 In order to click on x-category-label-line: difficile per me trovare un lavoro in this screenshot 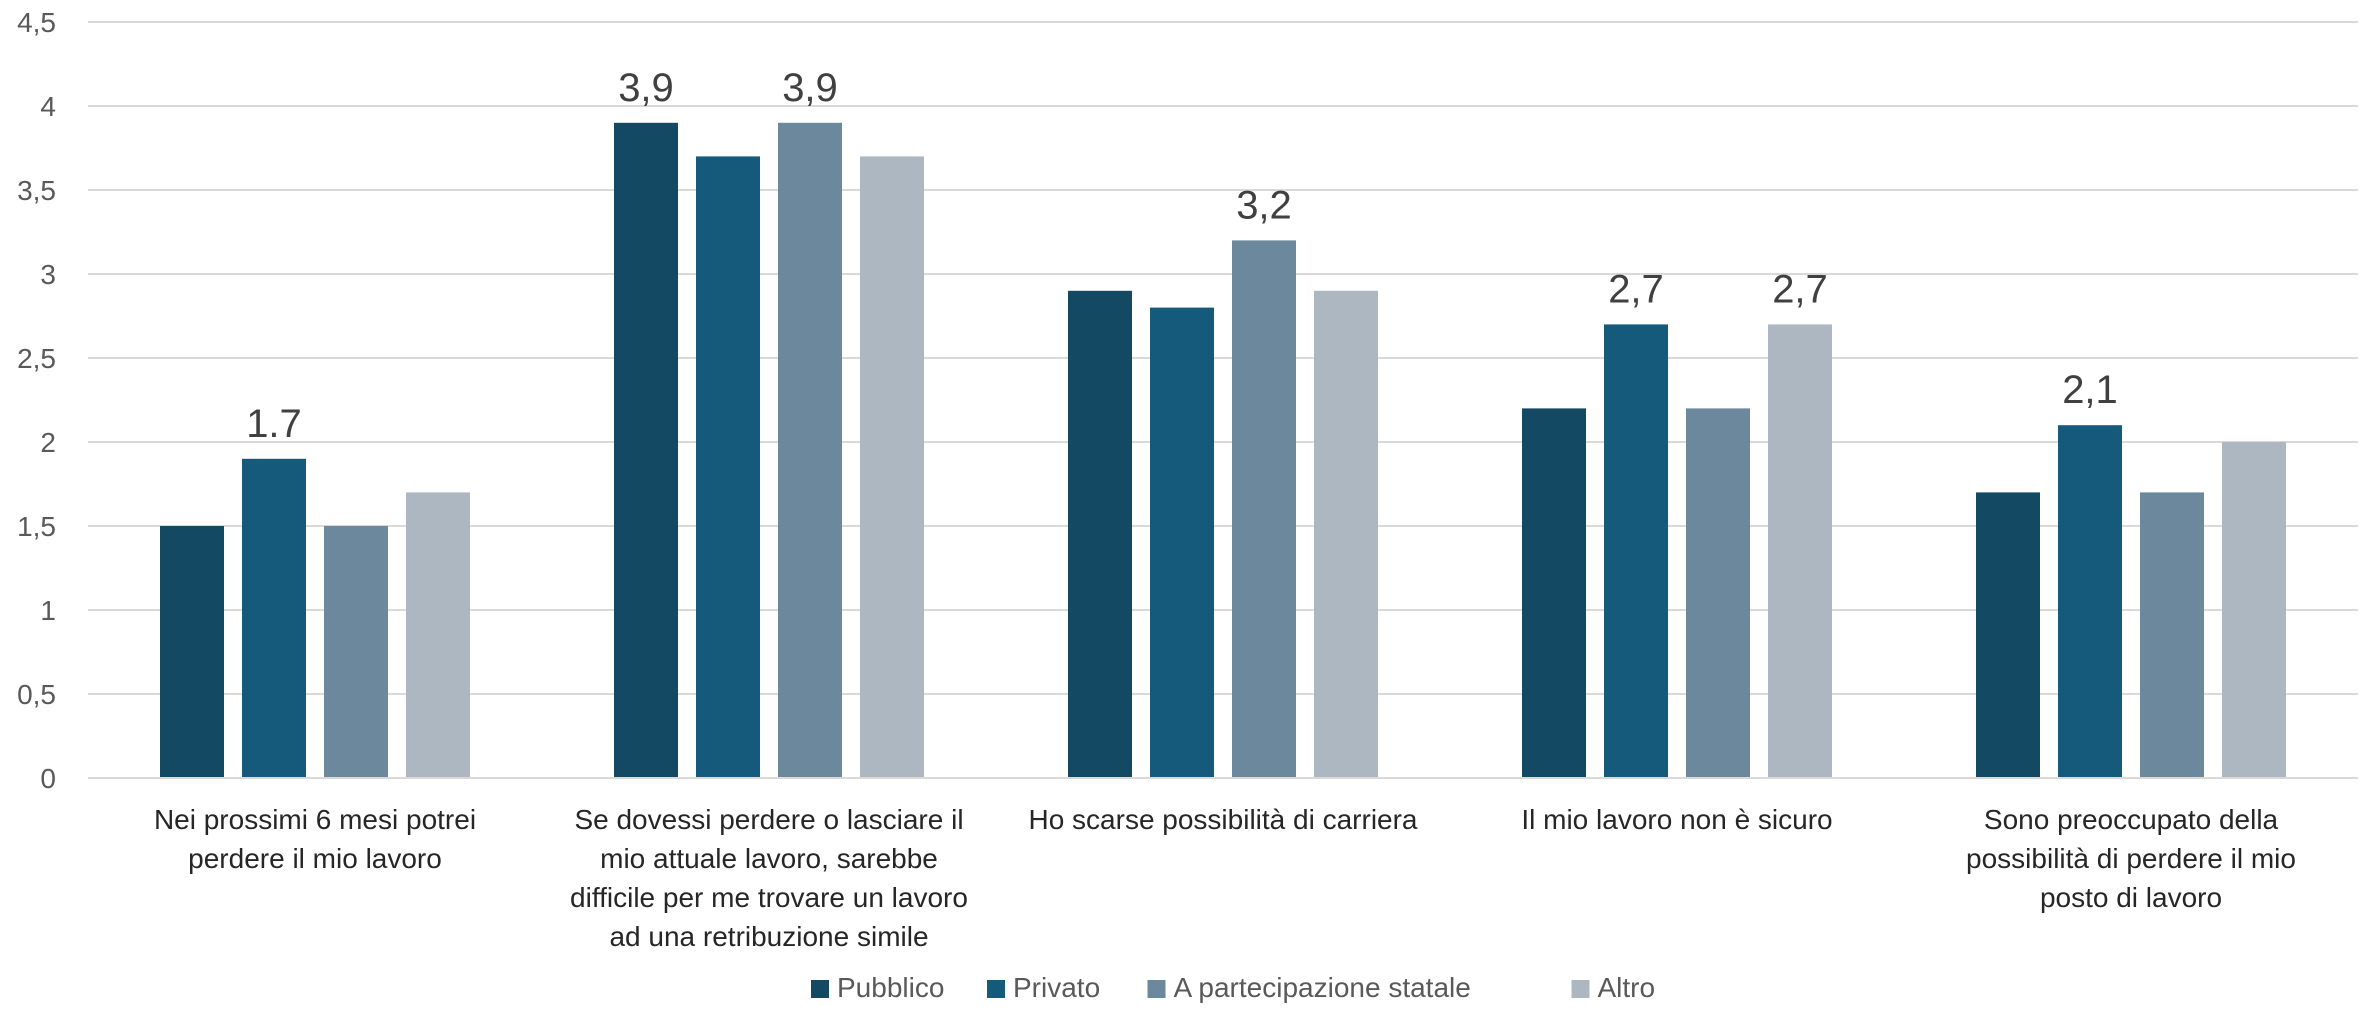, I will do `click(769, 897)`.